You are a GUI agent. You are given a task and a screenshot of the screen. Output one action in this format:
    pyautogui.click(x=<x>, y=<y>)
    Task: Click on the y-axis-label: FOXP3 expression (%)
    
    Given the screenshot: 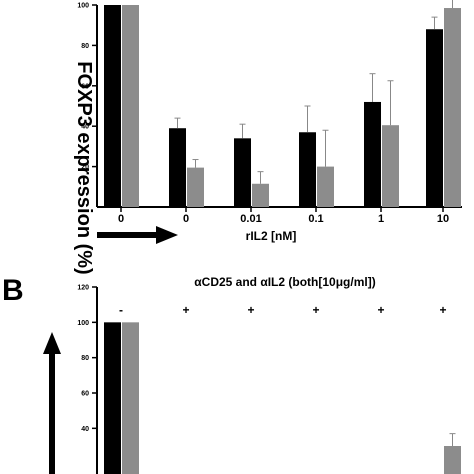 What is the action you would take?
    pyautogui.click(x=84, y=167)
    